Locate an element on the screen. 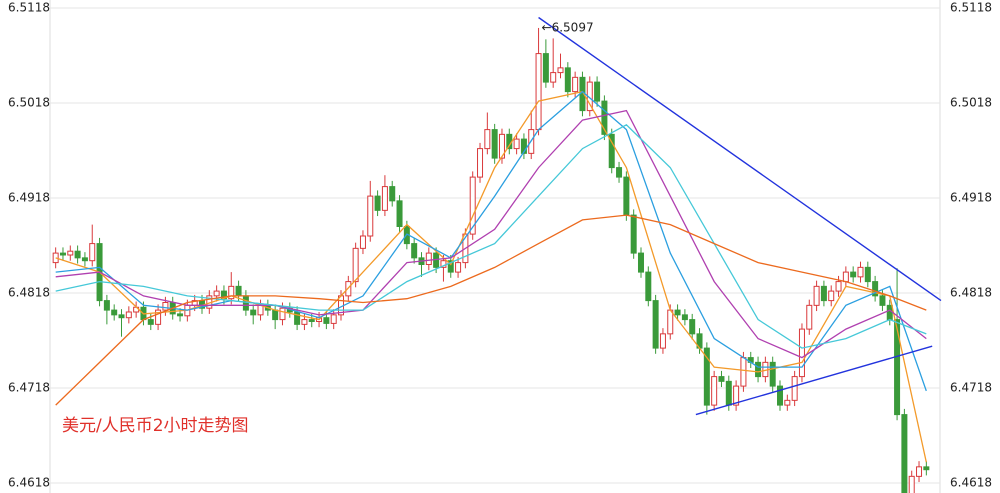 Image resolution: width=1000 pixels, height=493 pixels. annotation: ←6.5097 is located at coordinates (568, 27).